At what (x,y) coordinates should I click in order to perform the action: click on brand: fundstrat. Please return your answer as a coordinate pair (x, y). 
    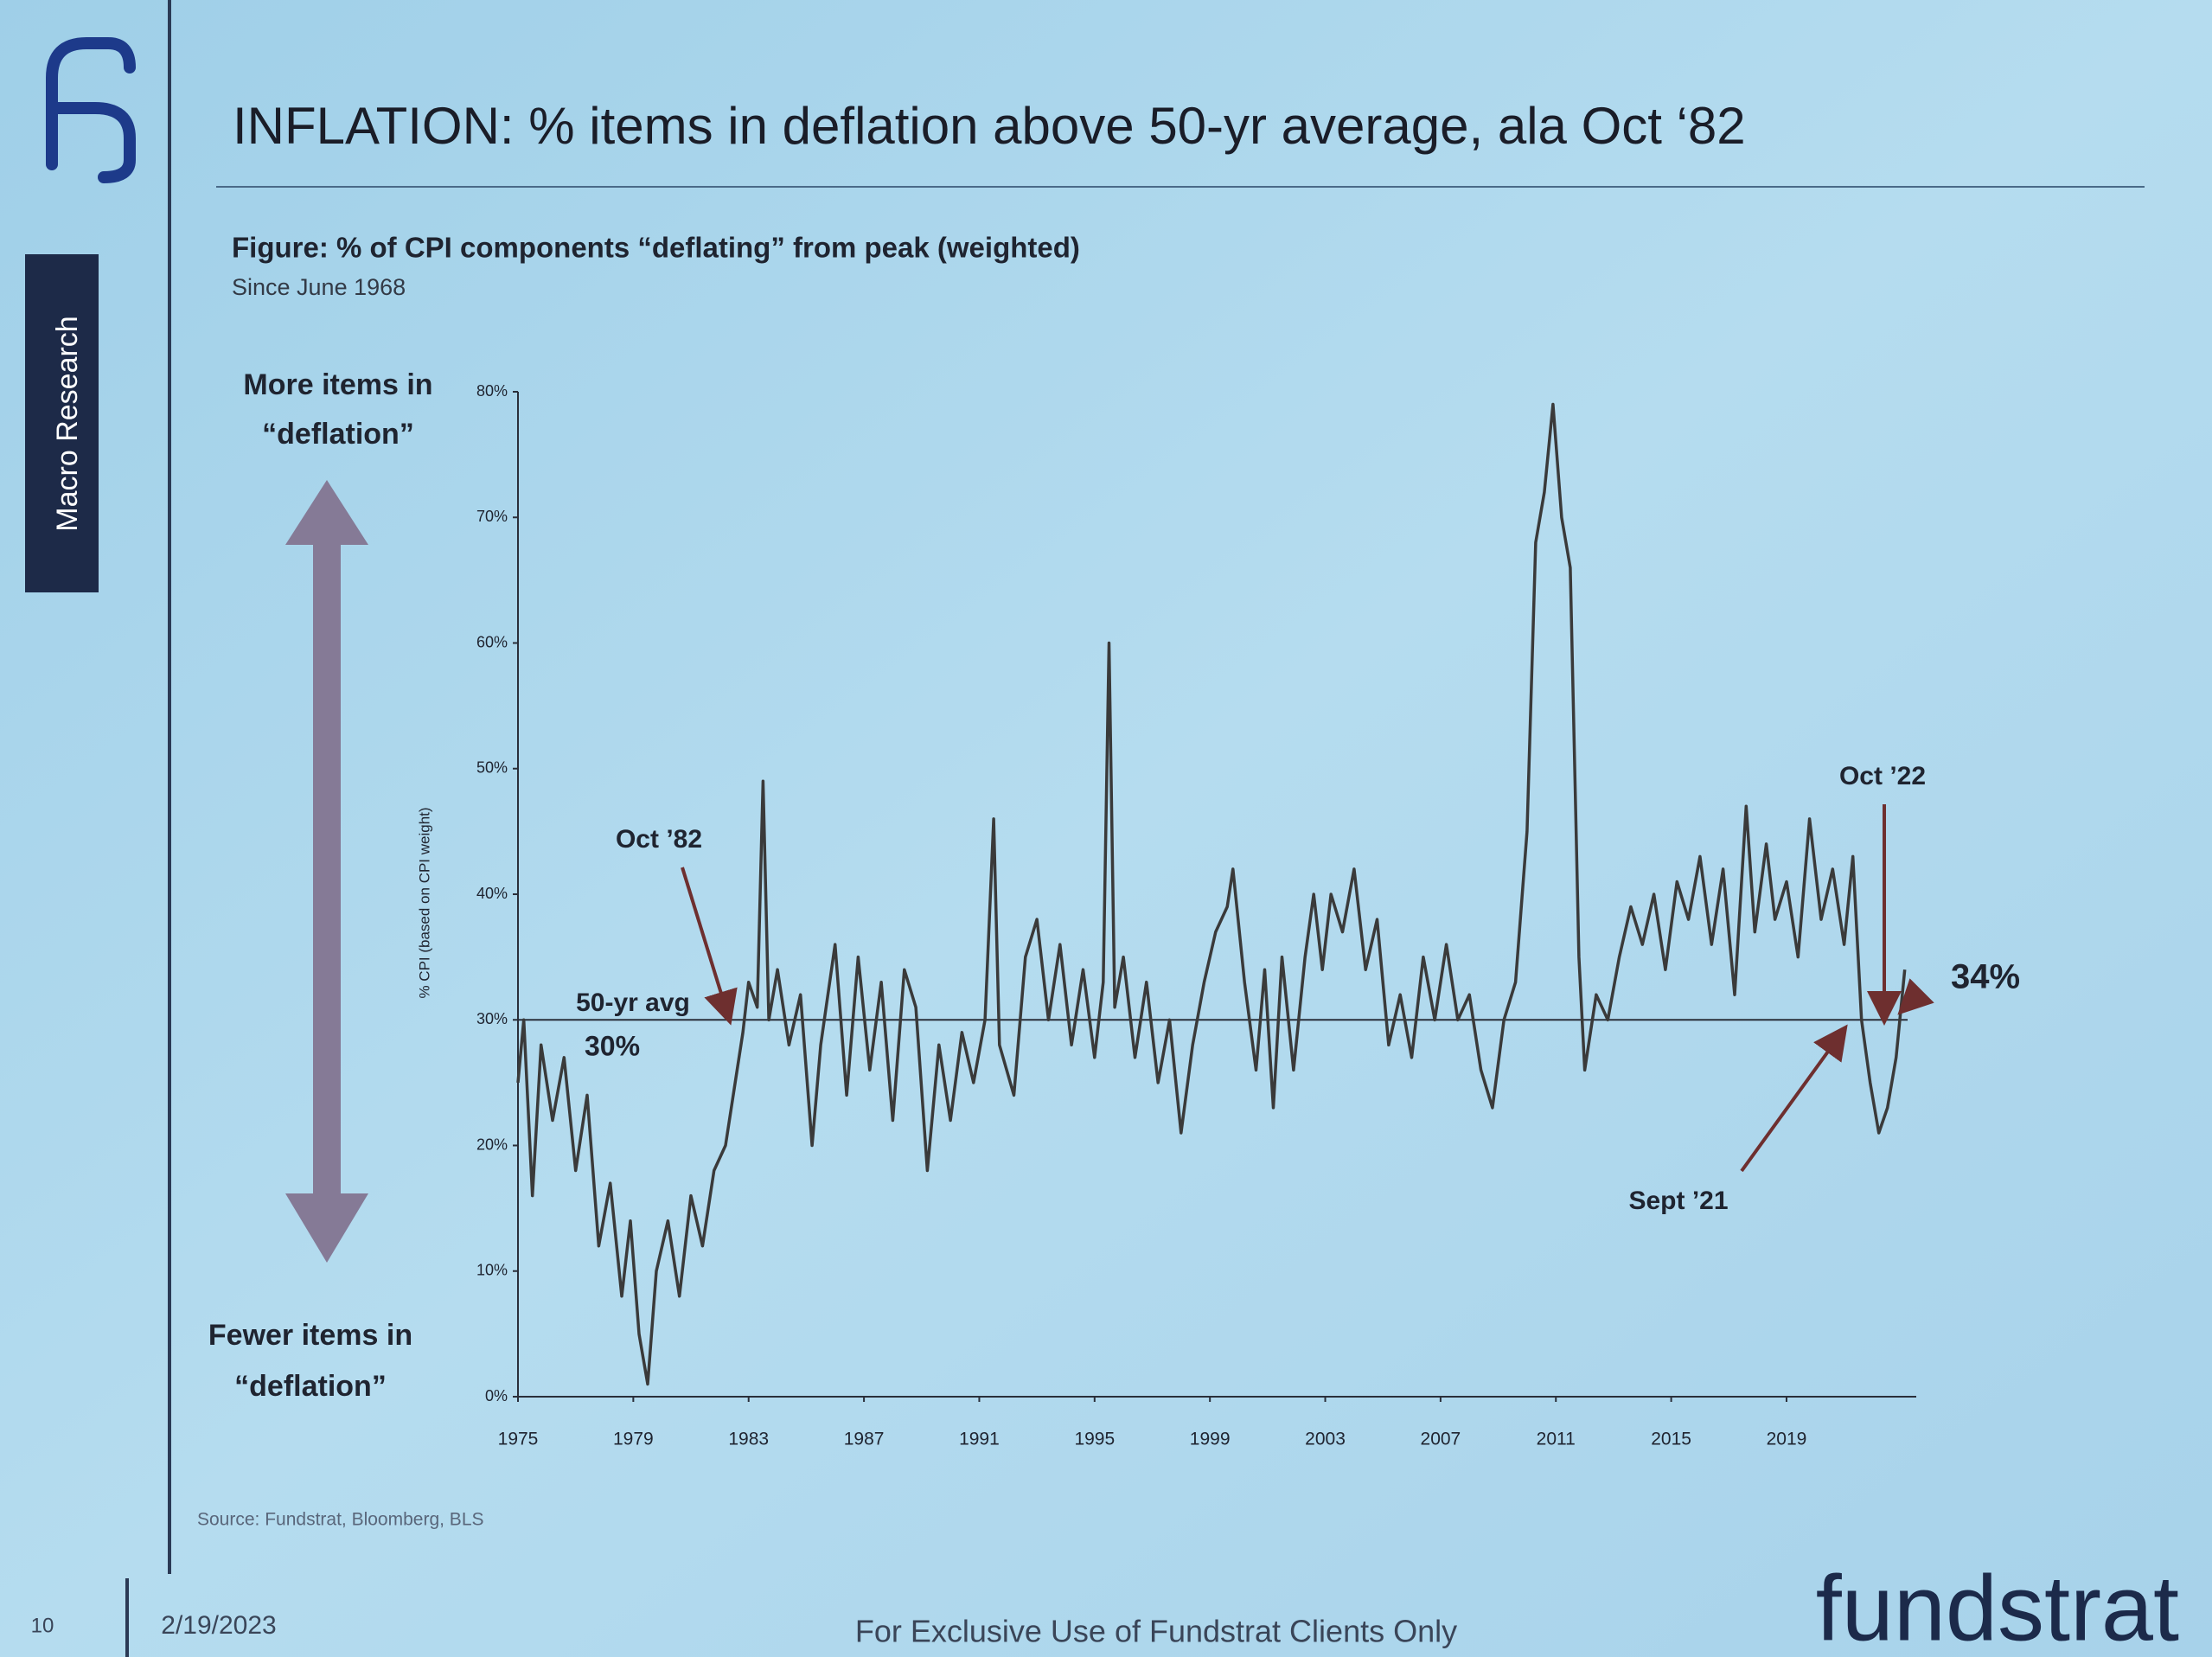
    Looking at the image, I should click on (1997, 1606).